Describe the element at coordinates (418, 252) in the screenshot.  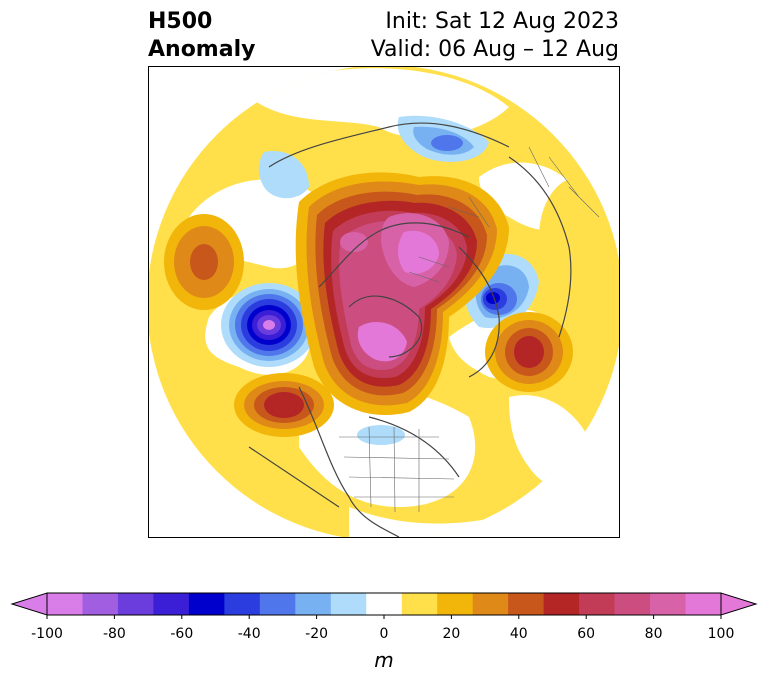
I see `positive-anomaly-greenland-core` at that location.